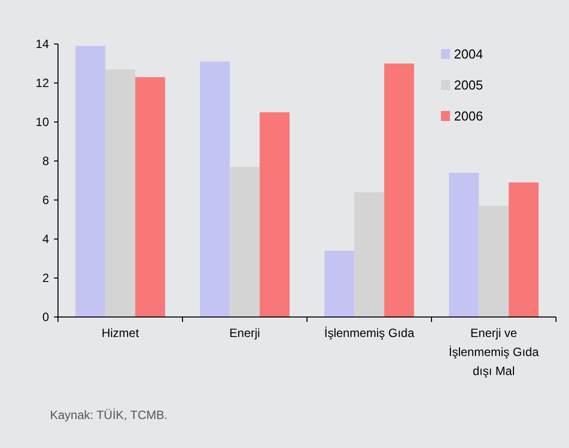 This screenshot has width=569, height=448. Describe the element at coordinates (46, 239) in the screenshot. I see `y-tick-label: 4` at that location.